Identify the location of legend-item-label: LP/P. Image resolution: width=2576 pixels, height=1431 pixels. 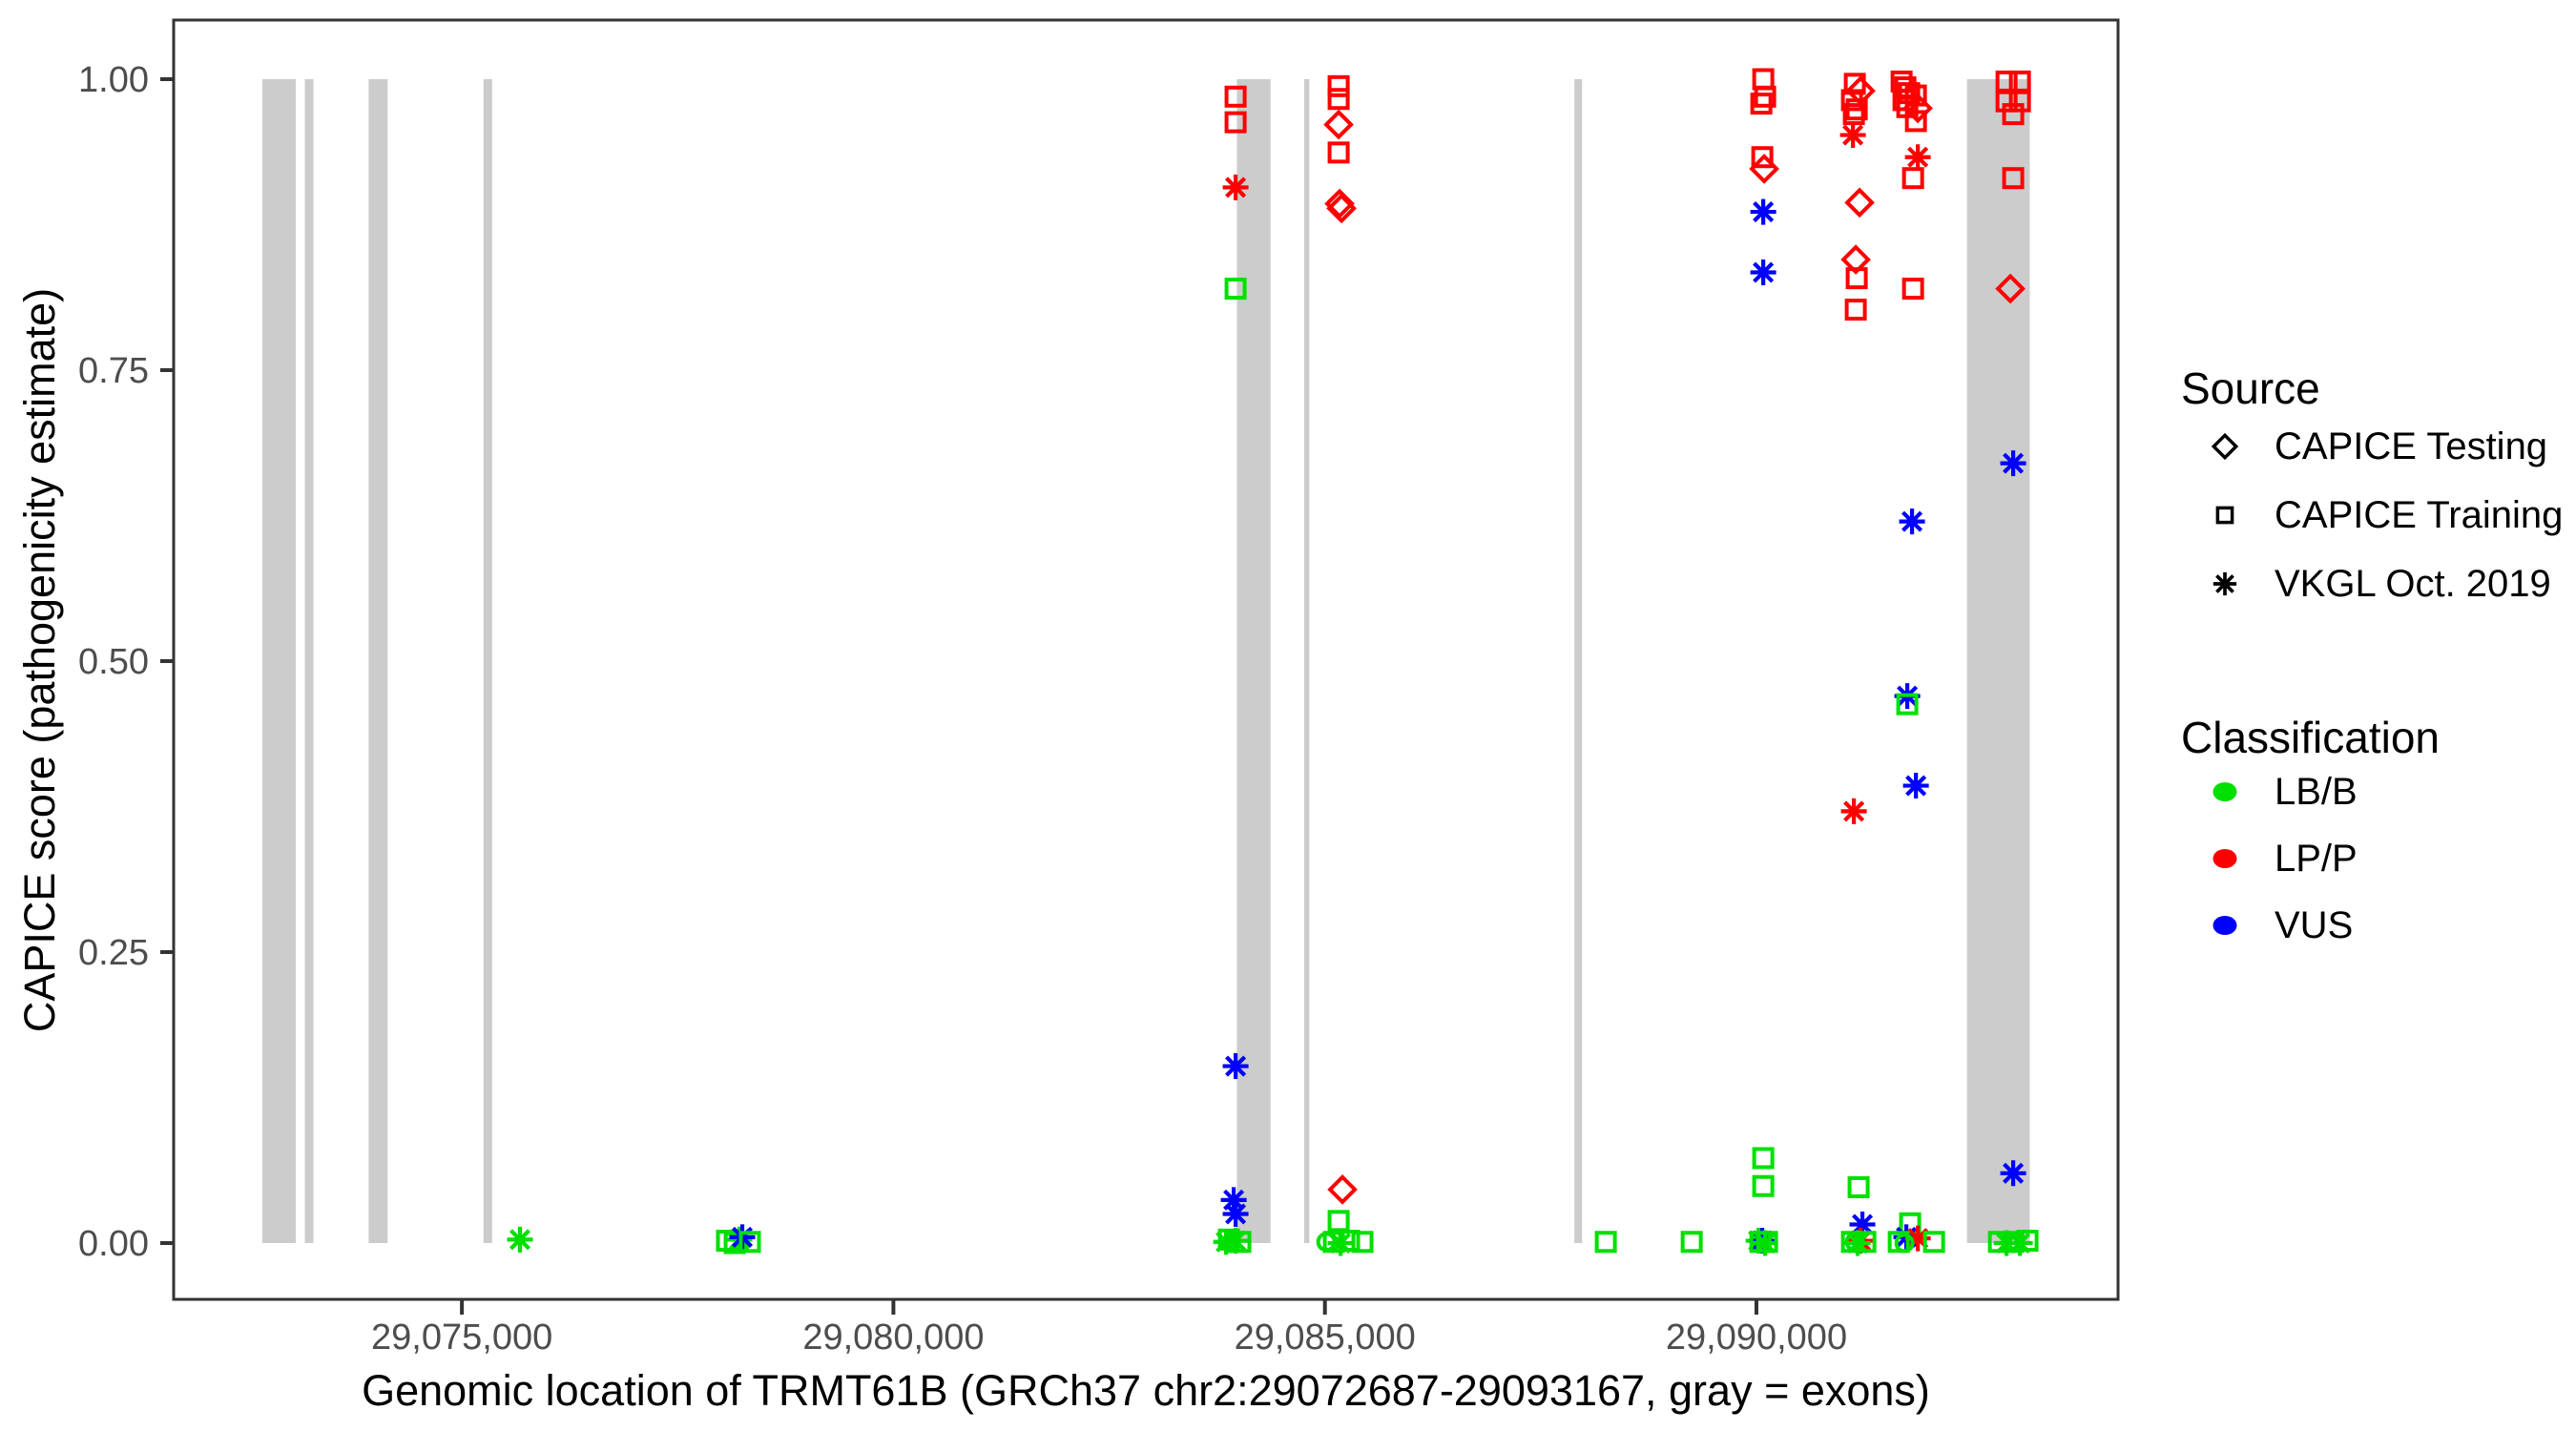
(2316, 859).